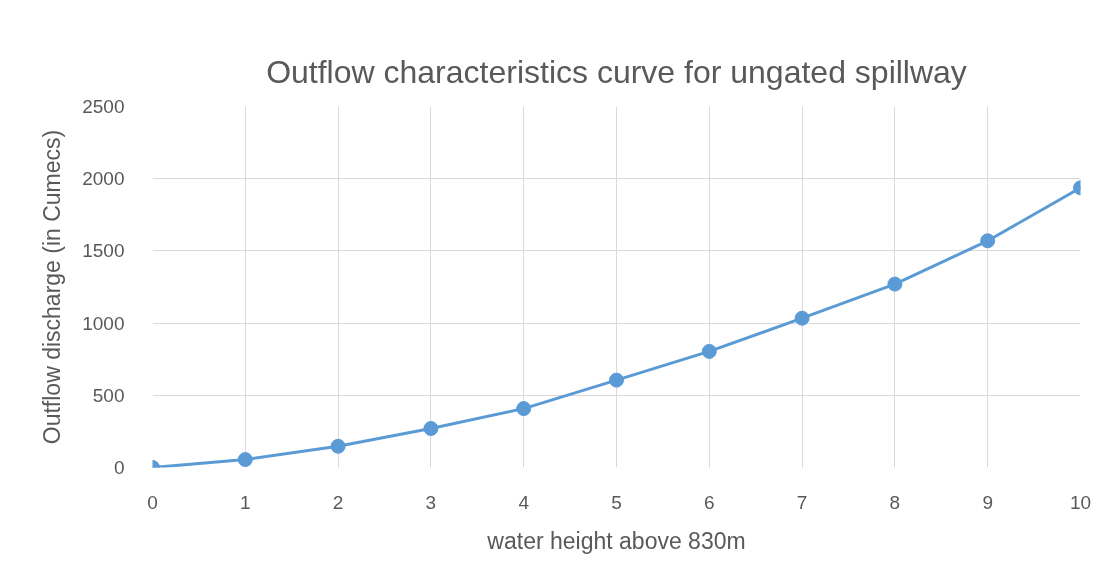  Describe the element at coordinates (103, 251) in the screenshot. I see `y-tick-label: 1500` at that location.